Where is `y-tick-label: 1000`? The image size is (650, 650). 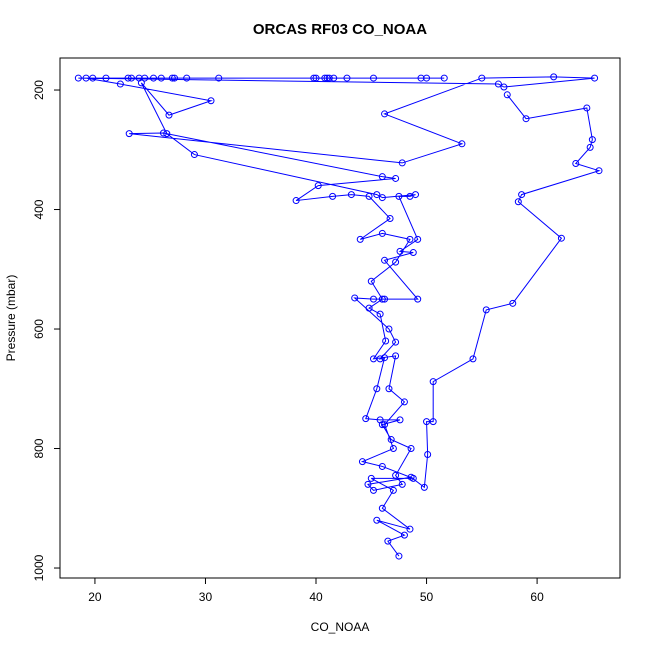 y-tick-label: 1000 is located at coordinates (39, 567).